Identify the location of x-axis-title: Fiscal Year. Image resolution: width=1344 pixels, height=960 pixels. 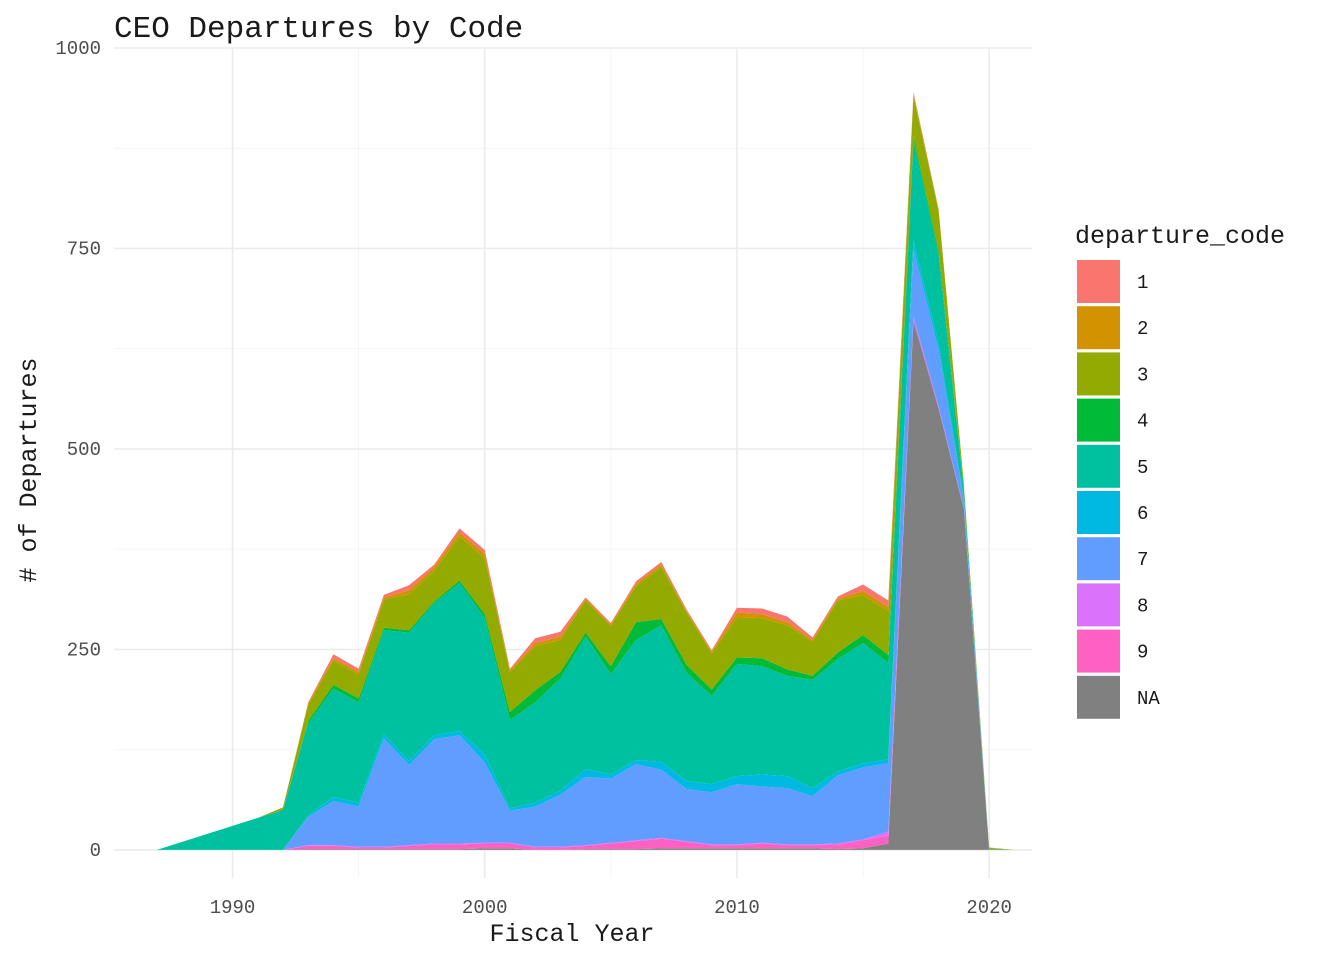
(571, 934).